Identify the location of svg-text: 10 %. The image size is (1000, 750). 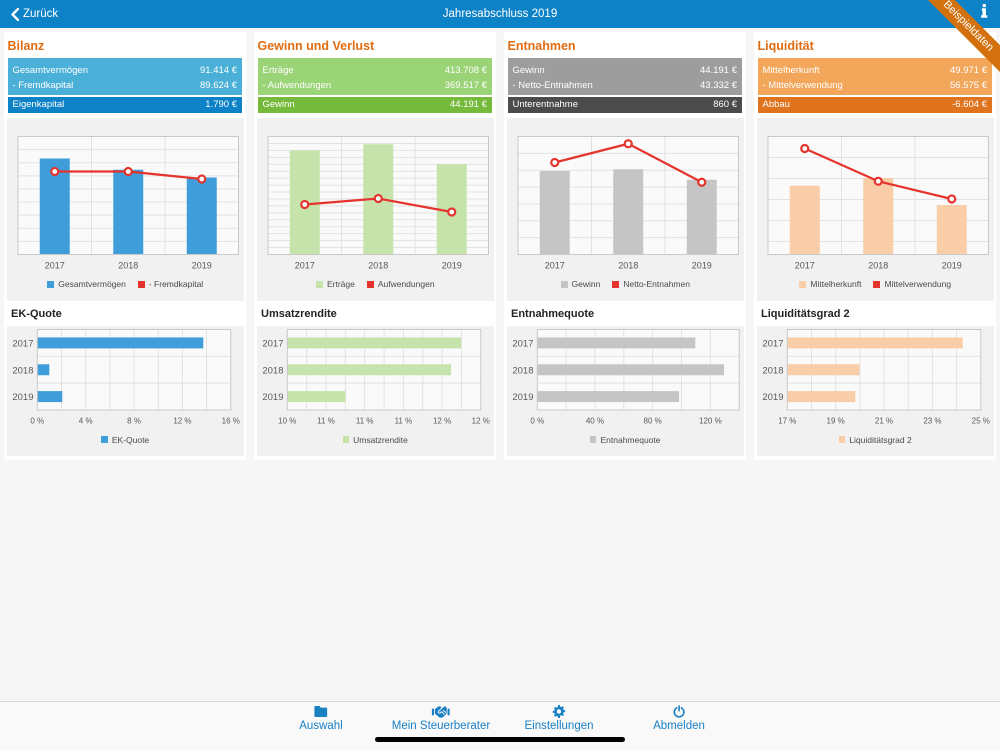
(287, 421).